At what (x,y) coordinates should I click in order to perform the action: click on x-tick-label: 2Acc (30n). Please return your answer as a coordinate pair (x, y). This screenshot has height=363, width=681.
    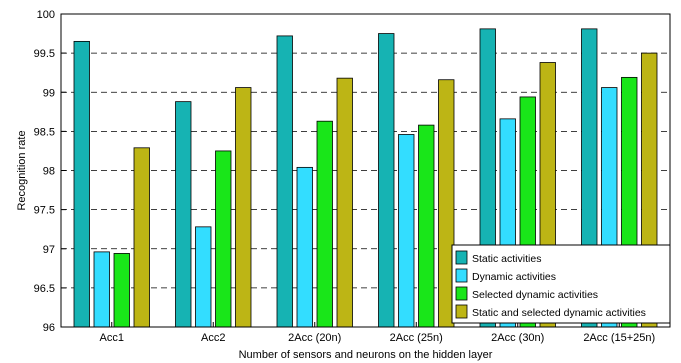
    Looking at the image, I should click on (517, 338).